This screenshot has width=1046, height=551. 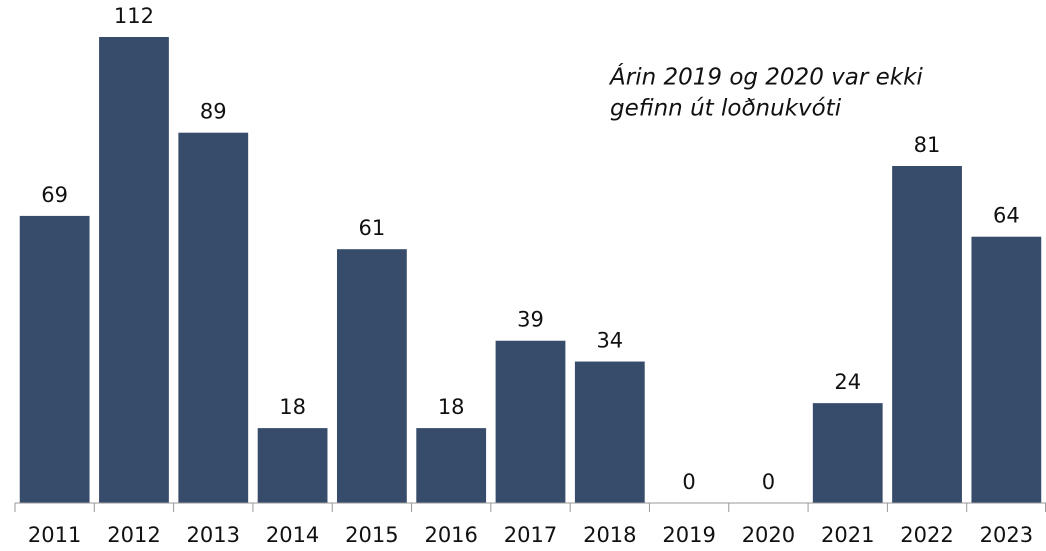 What do you see at coordinates (134, 16) in the screenshot?
I see `data-label: 112` at bounding box center [134, 16].